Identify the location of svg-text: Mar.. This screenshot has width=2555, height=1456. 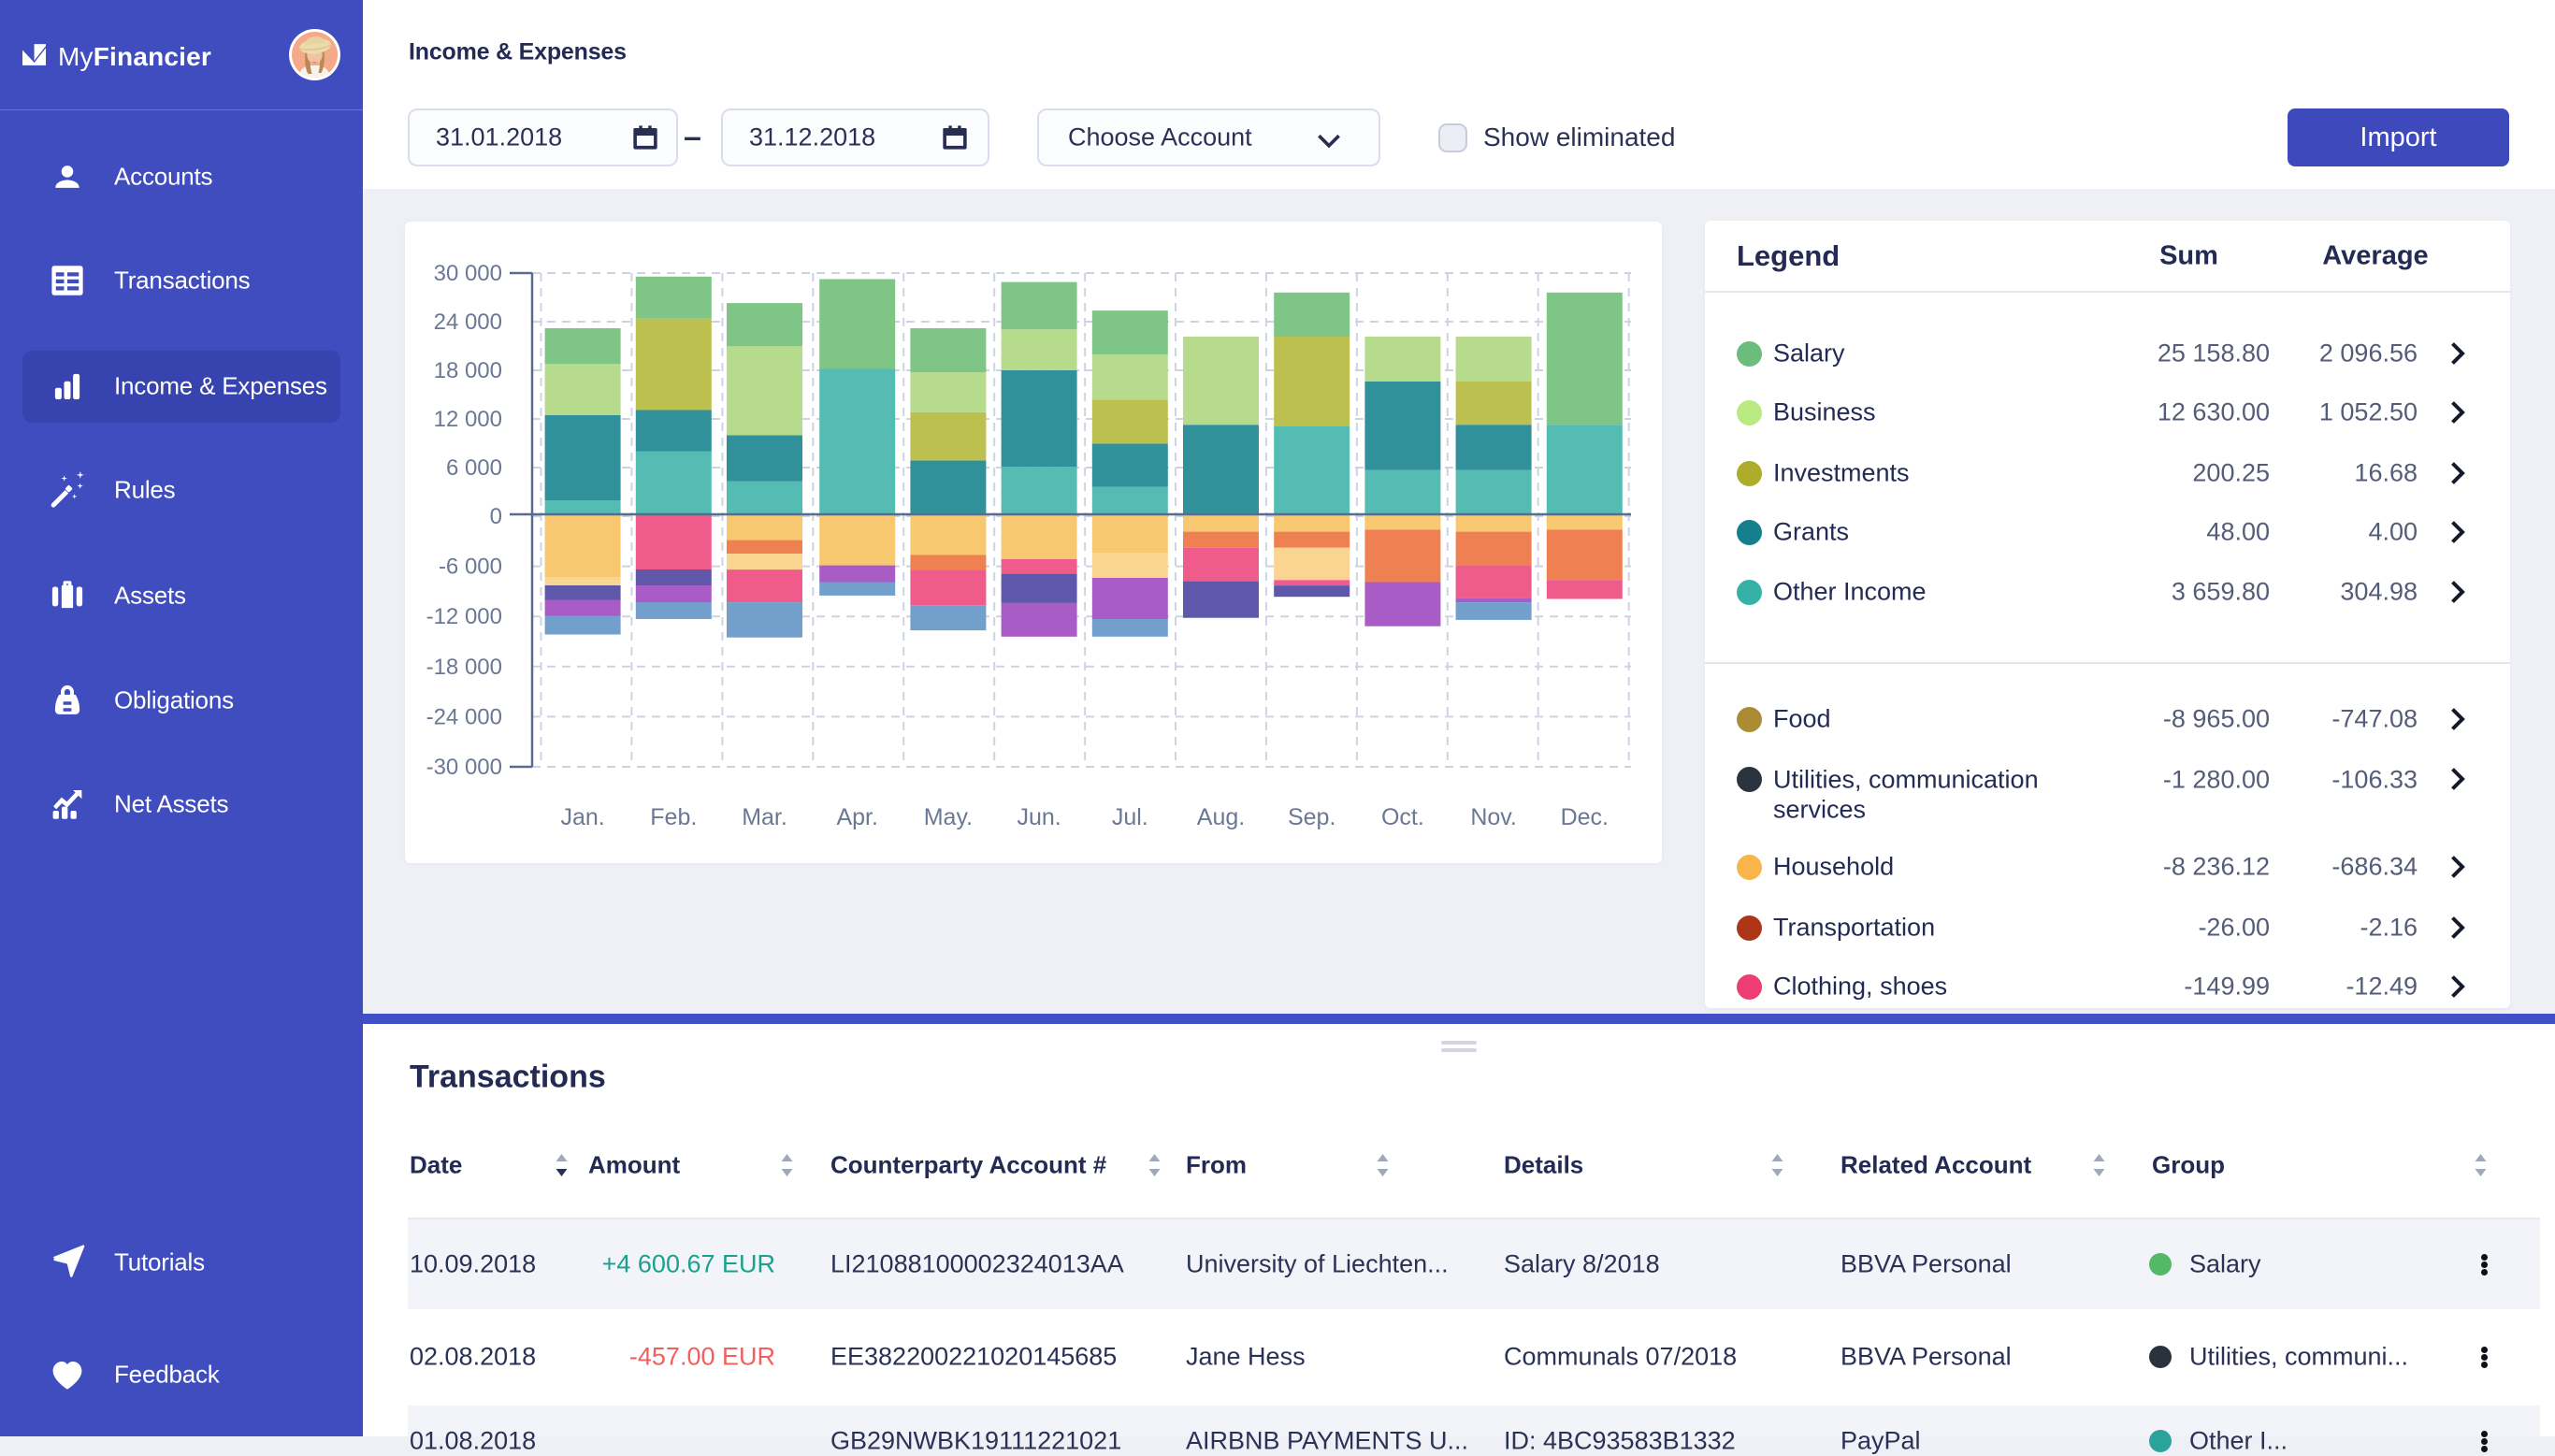
(764, 817).